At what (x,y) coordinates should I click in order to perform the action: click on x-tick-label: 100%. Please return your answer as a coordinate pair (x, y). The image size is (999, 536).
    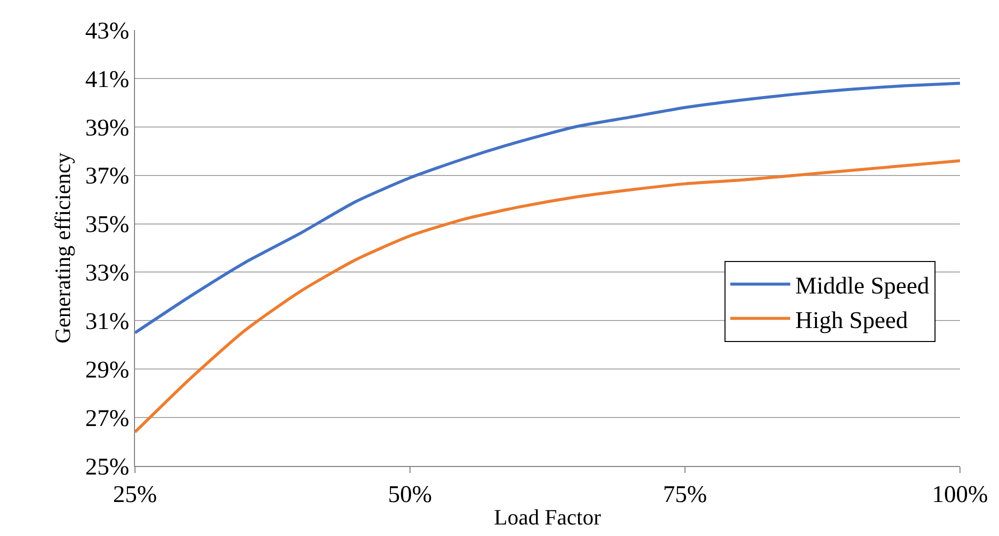
    Looking at the image, I should click on (960, 495).